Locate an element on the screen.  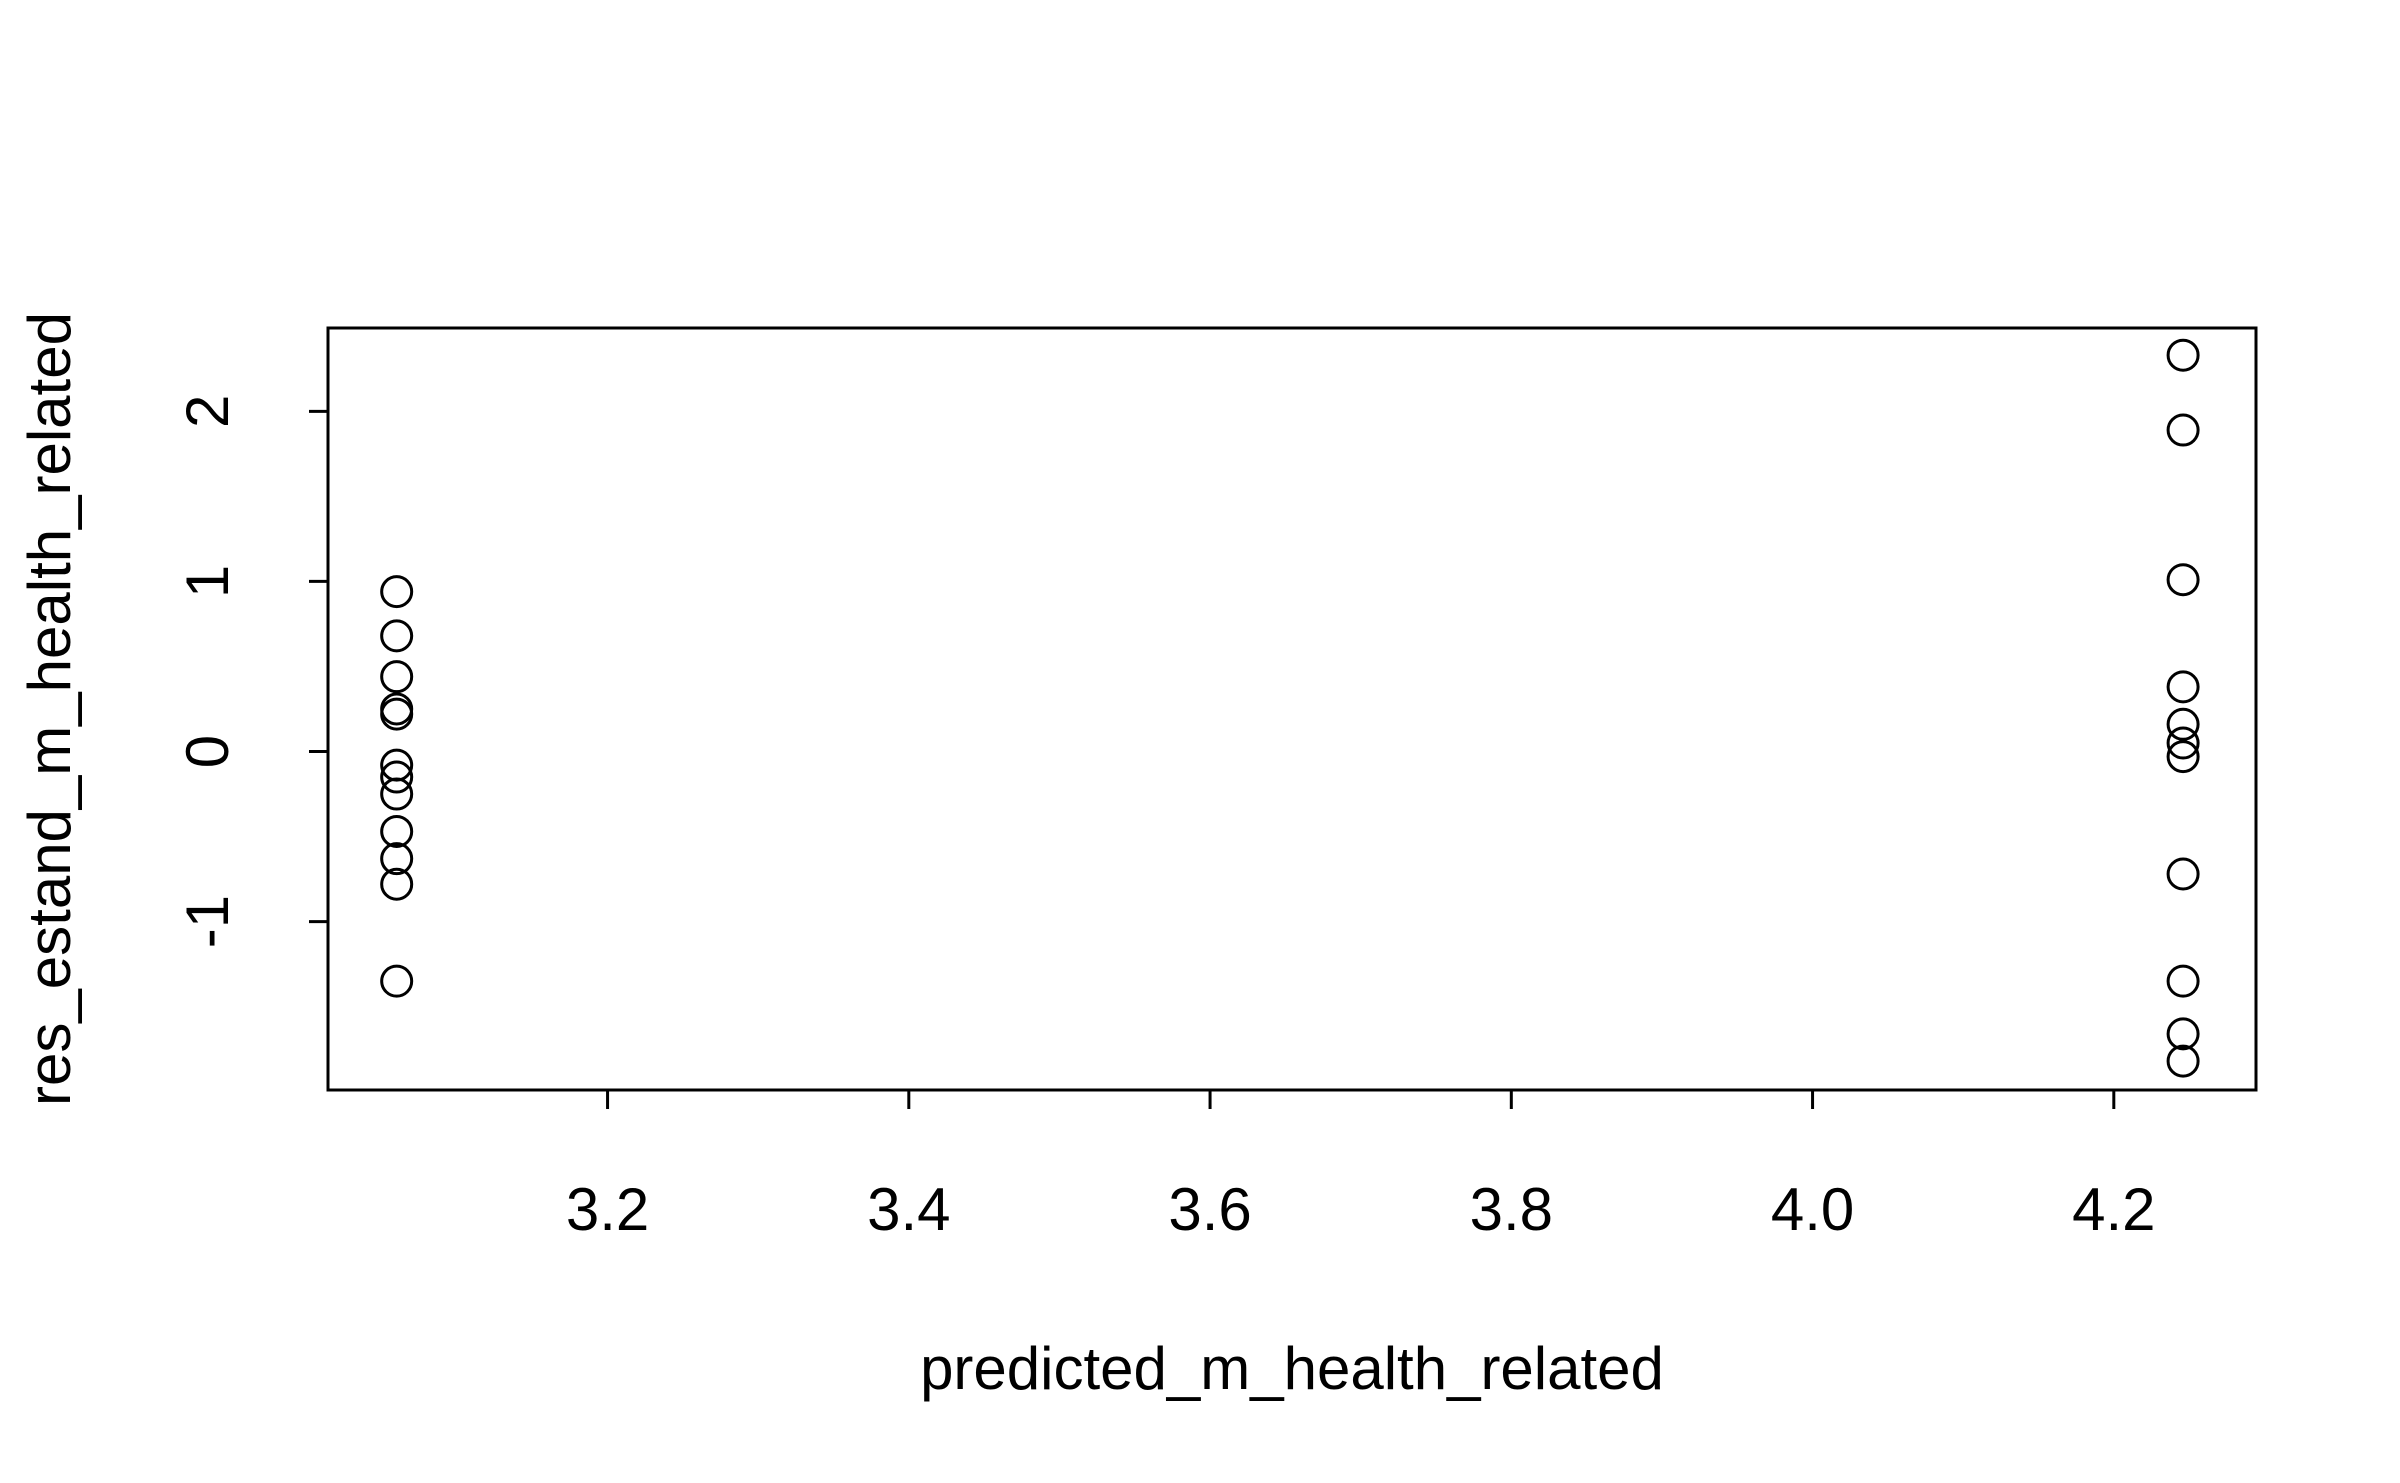
x-tick-label: 4.0 is located at coordinates (1812, 1209).